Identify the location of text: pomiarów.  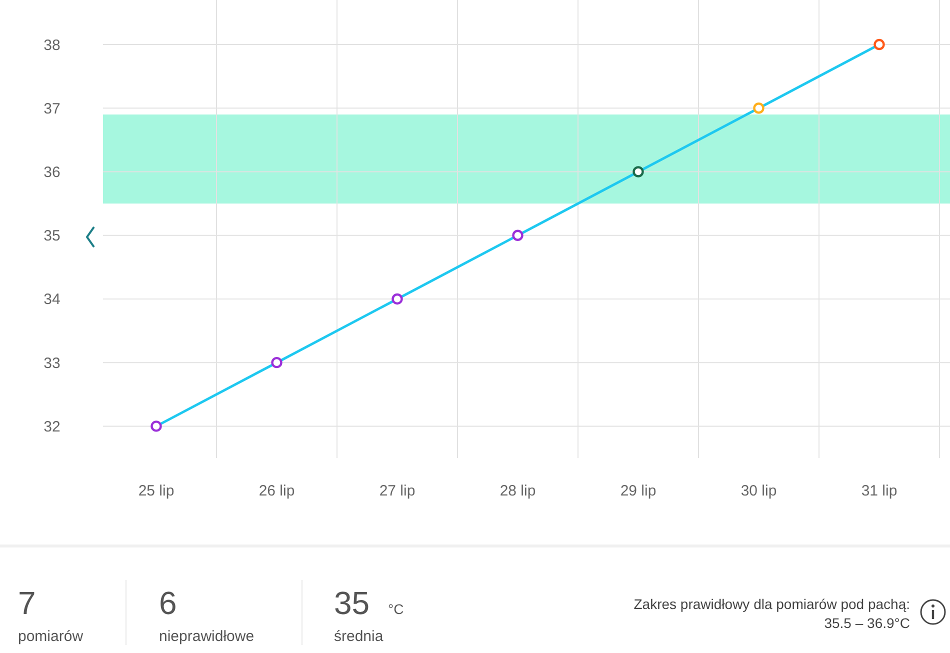
(51, 636).